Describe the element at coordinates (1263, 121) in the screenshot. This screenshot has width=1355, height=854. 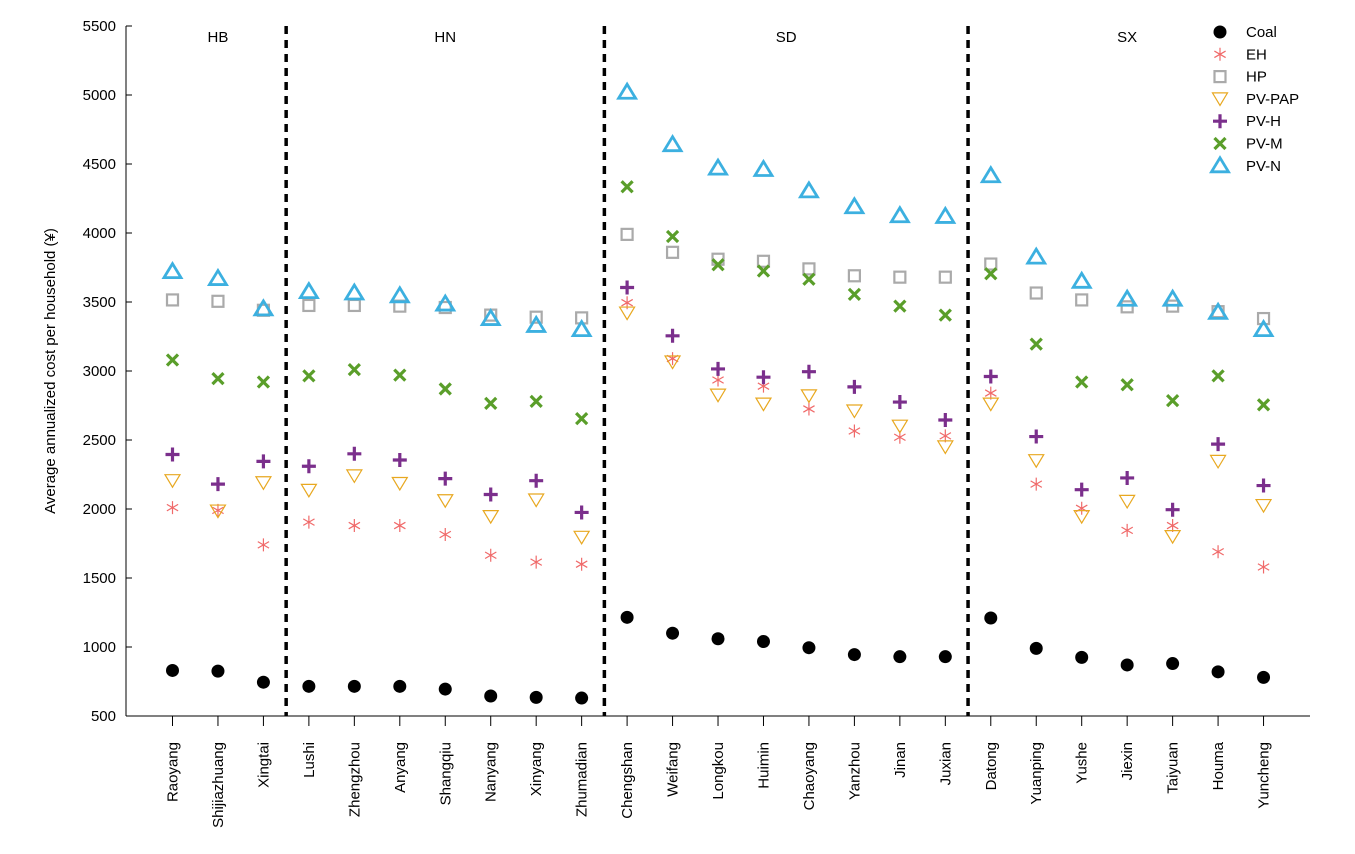
I see `legend-label: PV-H` at that location.